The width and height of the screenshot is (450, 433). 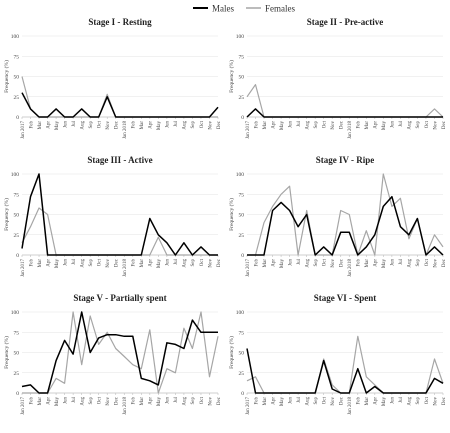 What do you see at coordinates (345, 371) in the screenshot?
I see `series-line-males` at bounding box center [345, 371].